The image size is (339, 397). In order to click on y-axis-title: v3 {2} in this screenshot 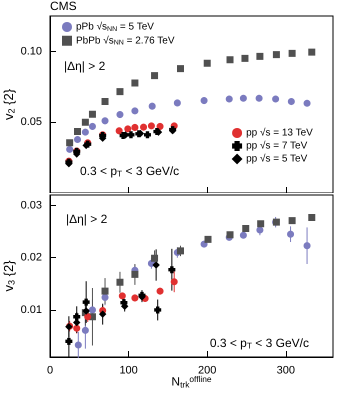, I will do `click(8, 276)`.